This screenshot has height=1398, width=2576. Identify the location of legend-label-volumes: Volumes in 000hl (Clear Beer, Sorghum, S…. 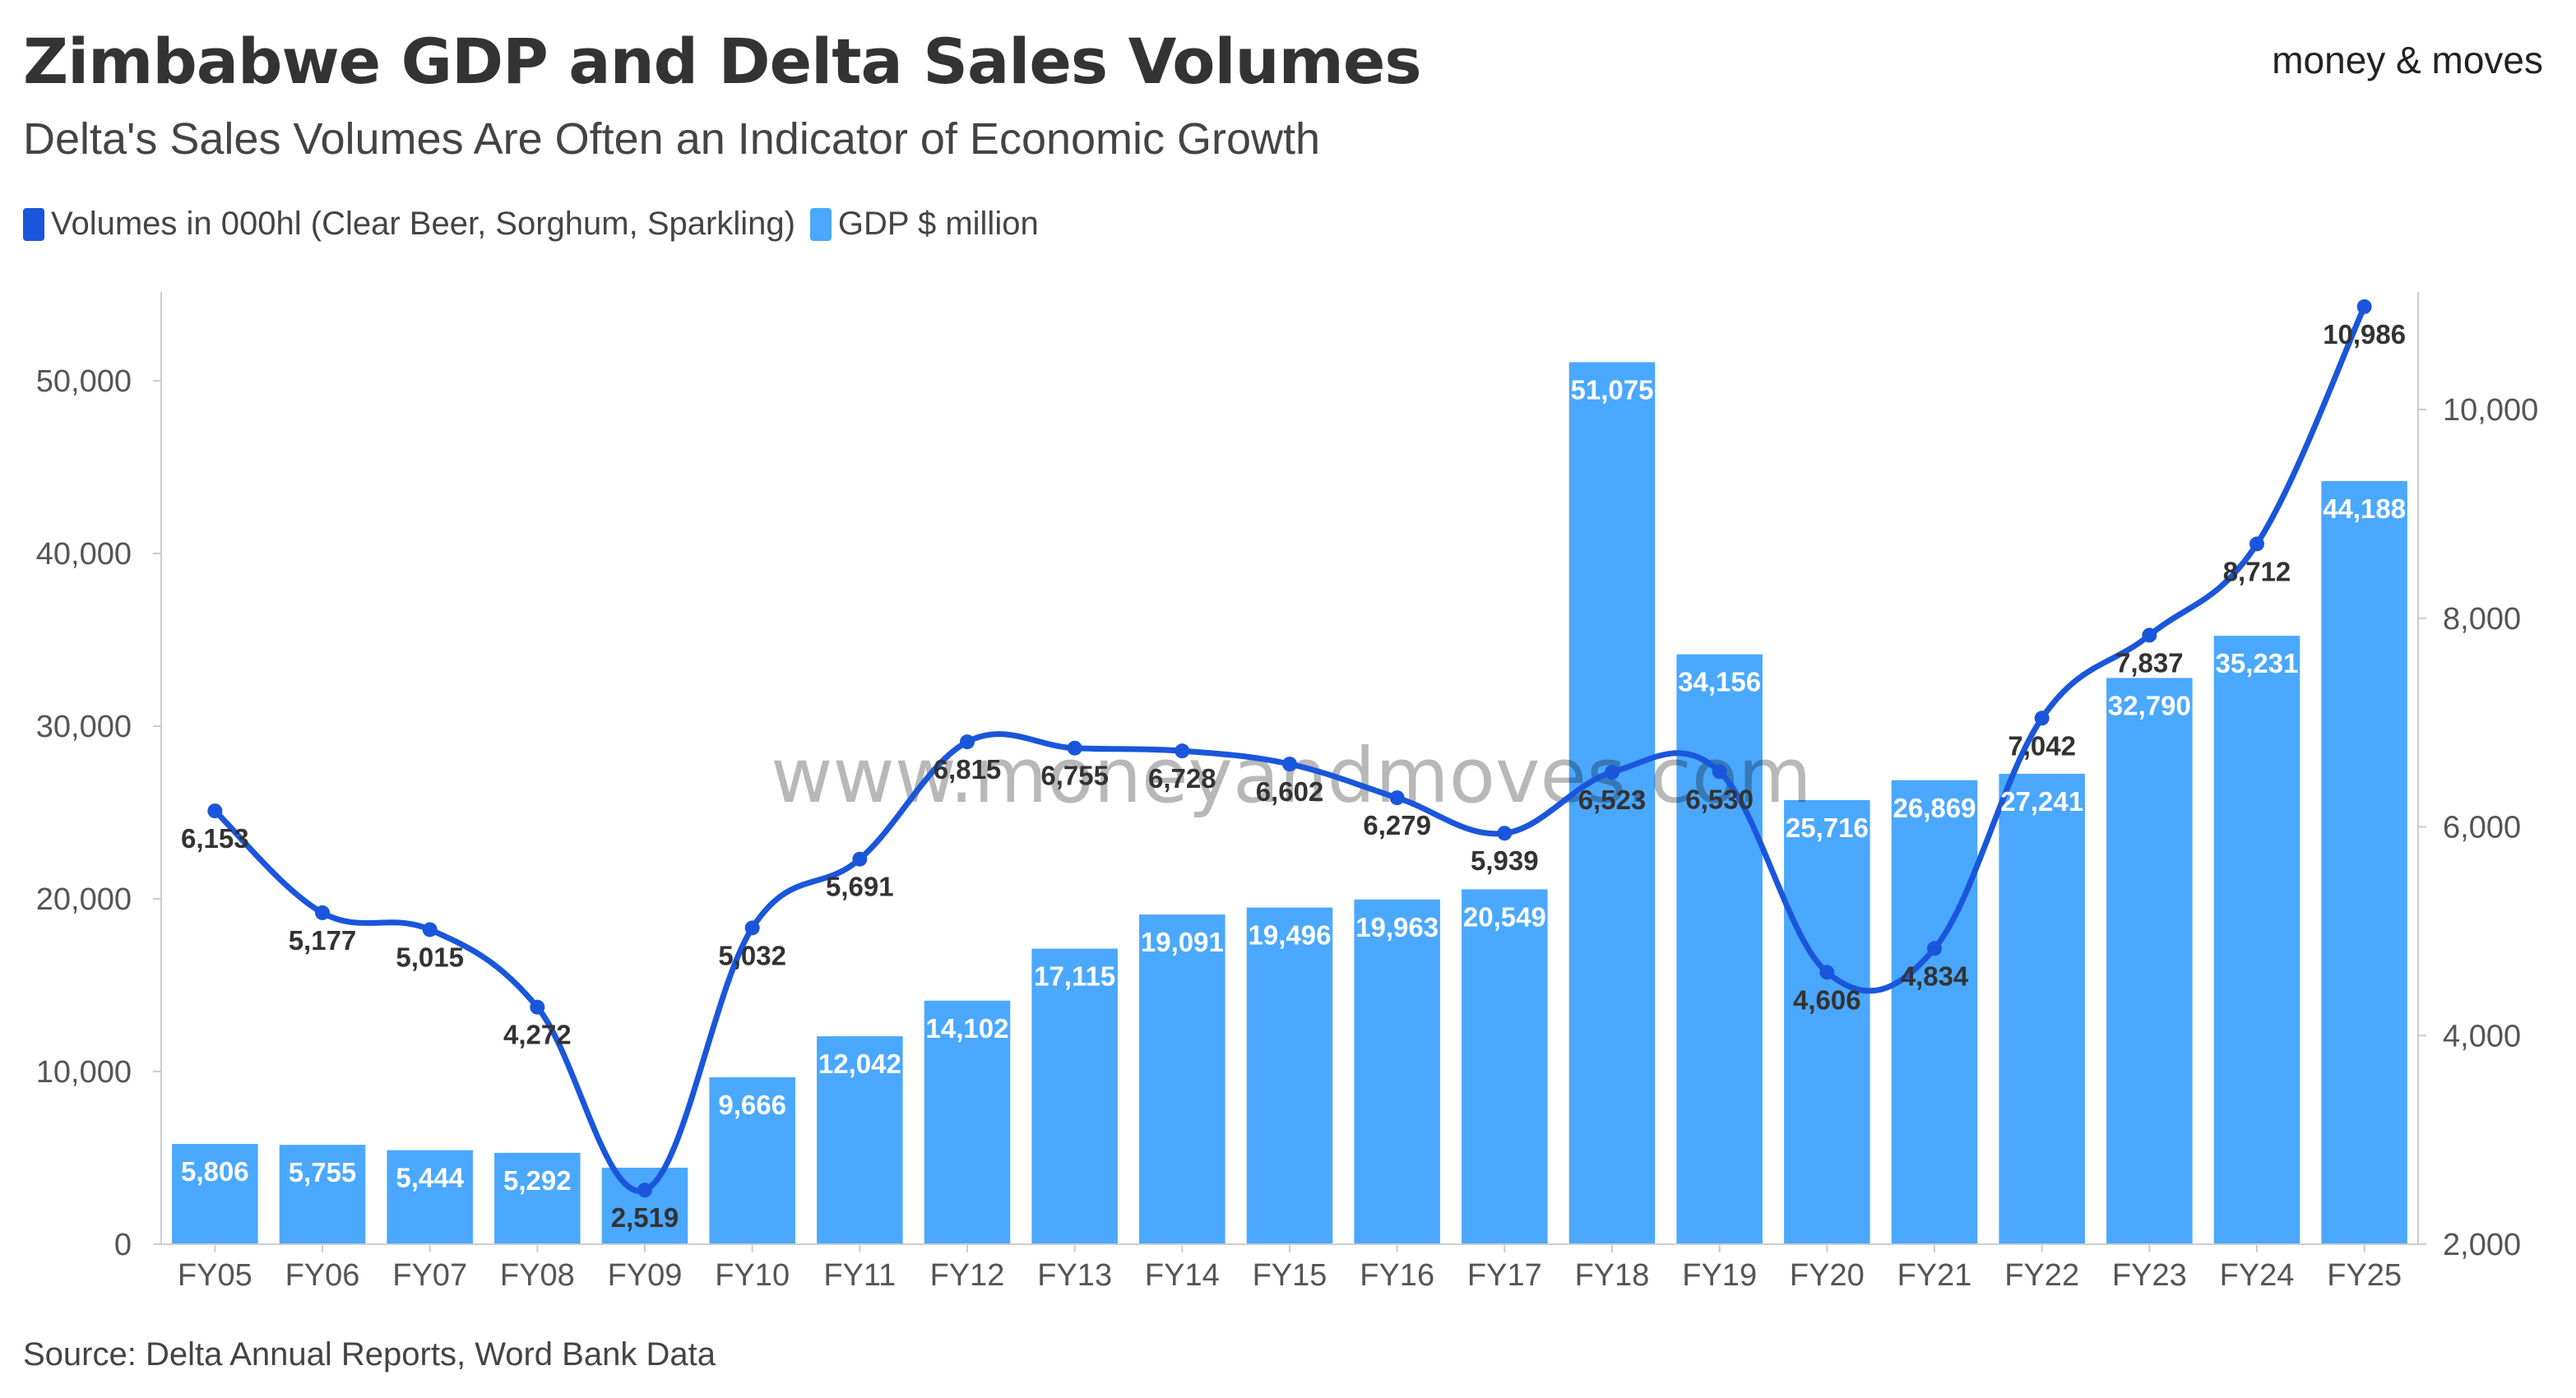
(423, 224).